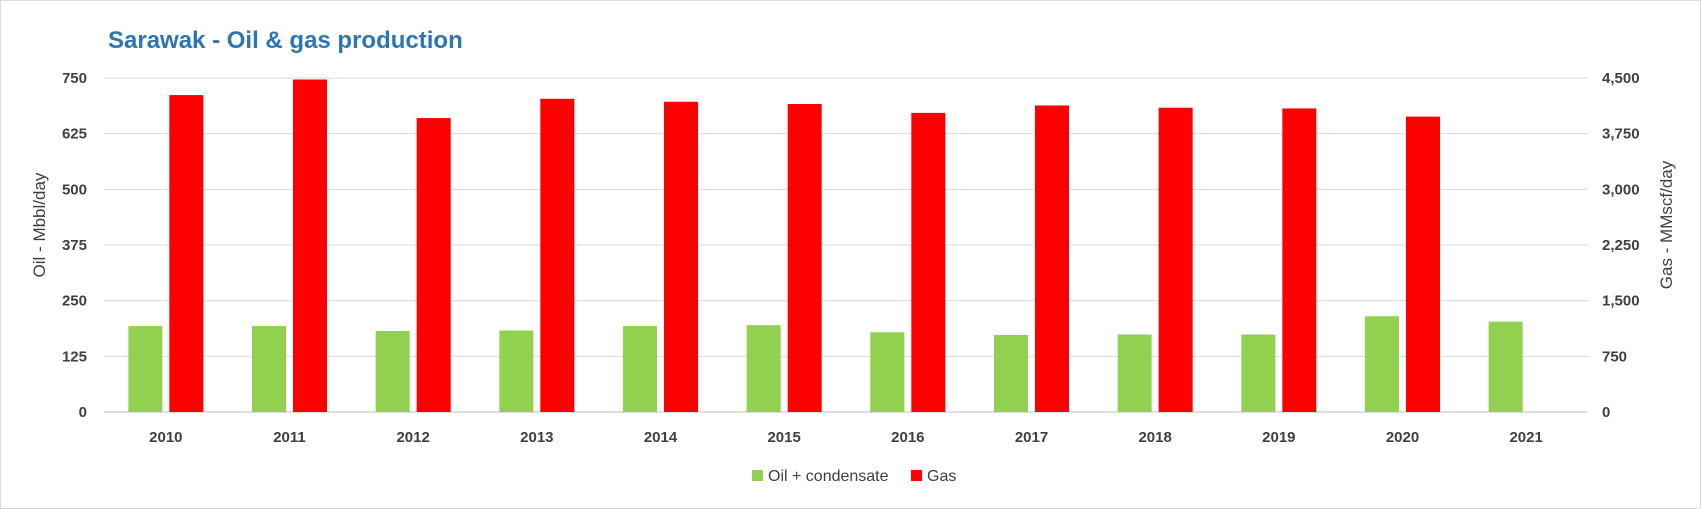 This screenshot has height=509, width=1701. I want to click on legend: Oil + condensate Gas, so click(854, 476).